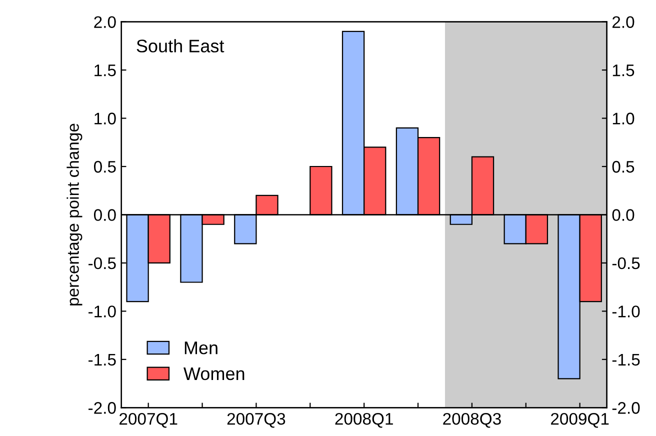 This screenshot has height=436, width=656. Describe the element at coordinates (623, 118) in the screenshot. I see `y2-tick-label: 1.0` at that location.